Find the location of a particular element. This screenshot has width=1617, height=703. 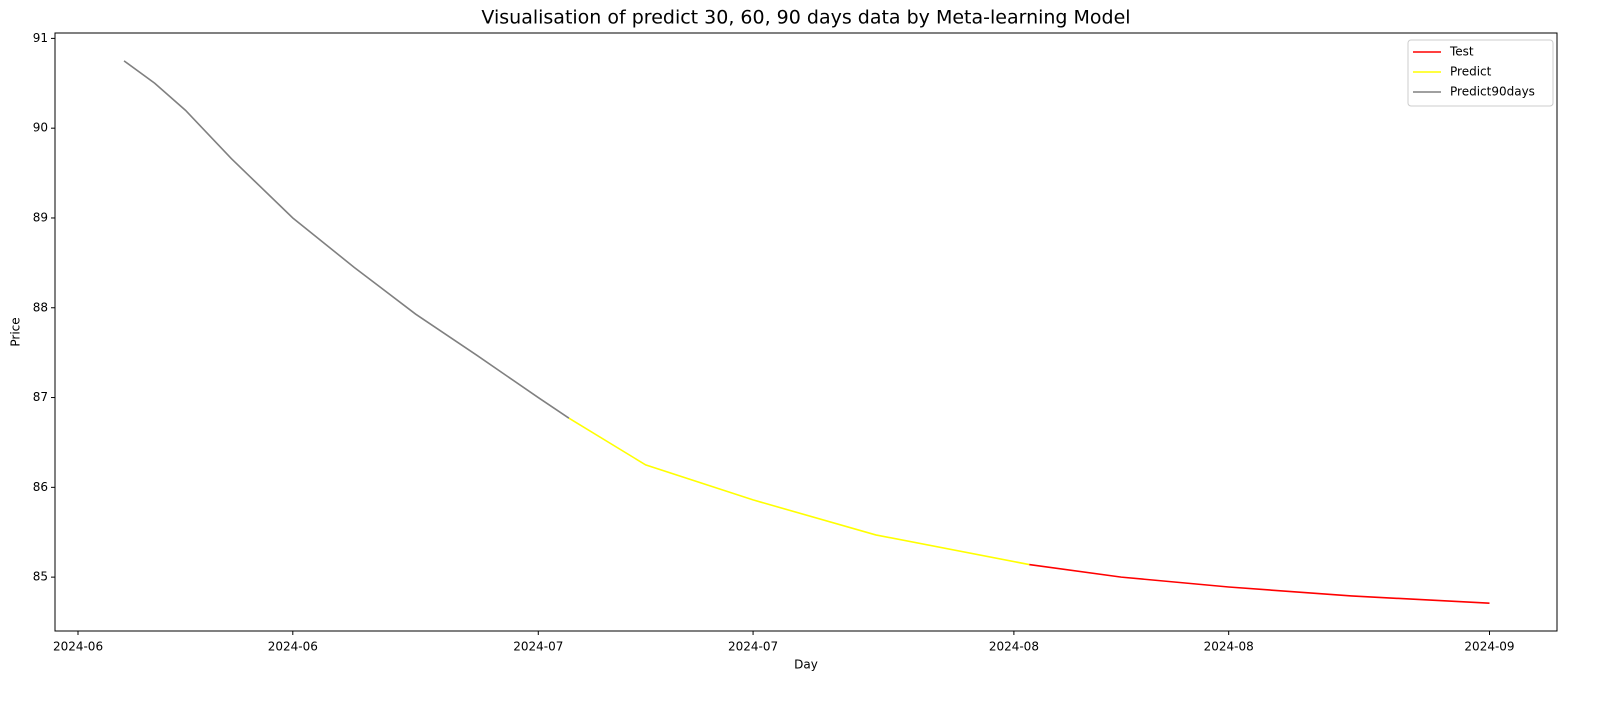

y-axis-label: Price is located at coordinates (16, 331).